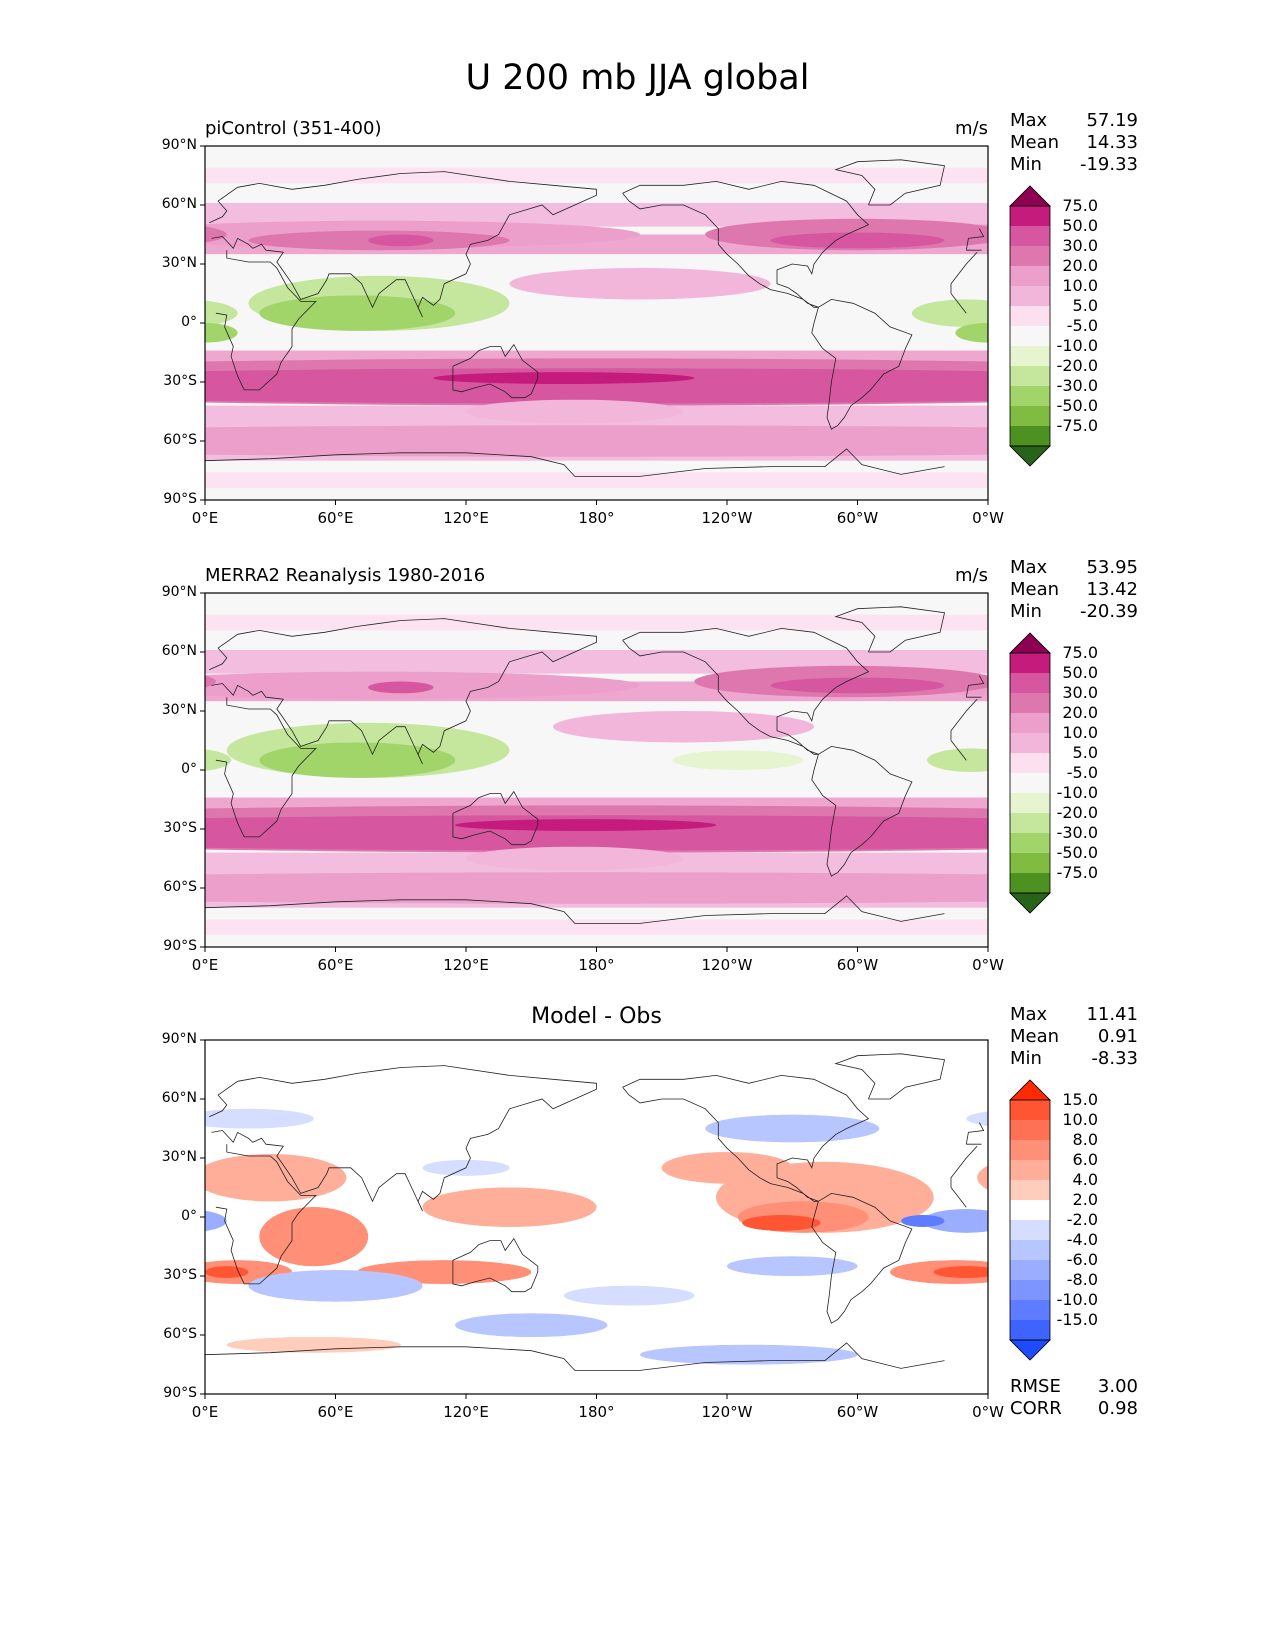 This screenshot has width=1275, height=1650. I want to click on stat-max-label: Max, so click(1029, 567).